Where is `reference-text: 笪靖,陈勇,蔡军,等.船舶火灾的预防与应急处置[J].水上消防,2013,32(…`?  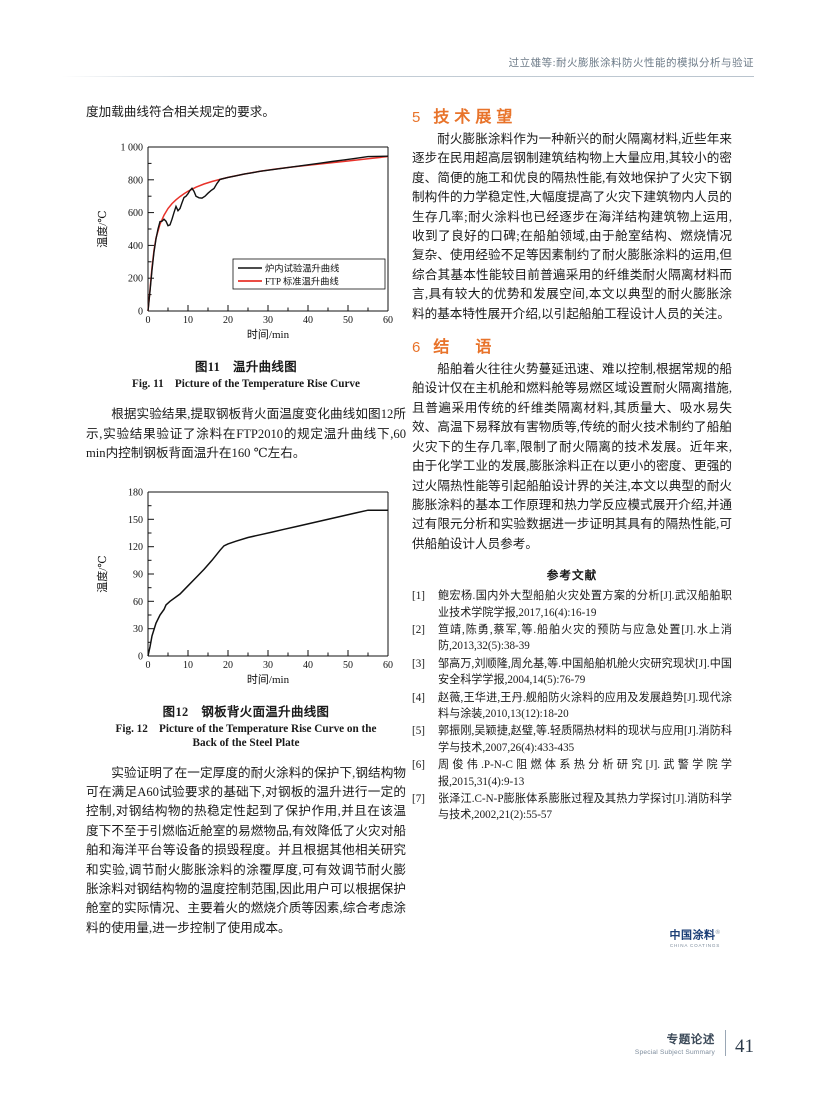 reference-text: 笪靖,陈勇,蔡军,等.船舶火灾的预防与应急处置[J].水上消防,2013,32(… is located at coordinates (585, 638).